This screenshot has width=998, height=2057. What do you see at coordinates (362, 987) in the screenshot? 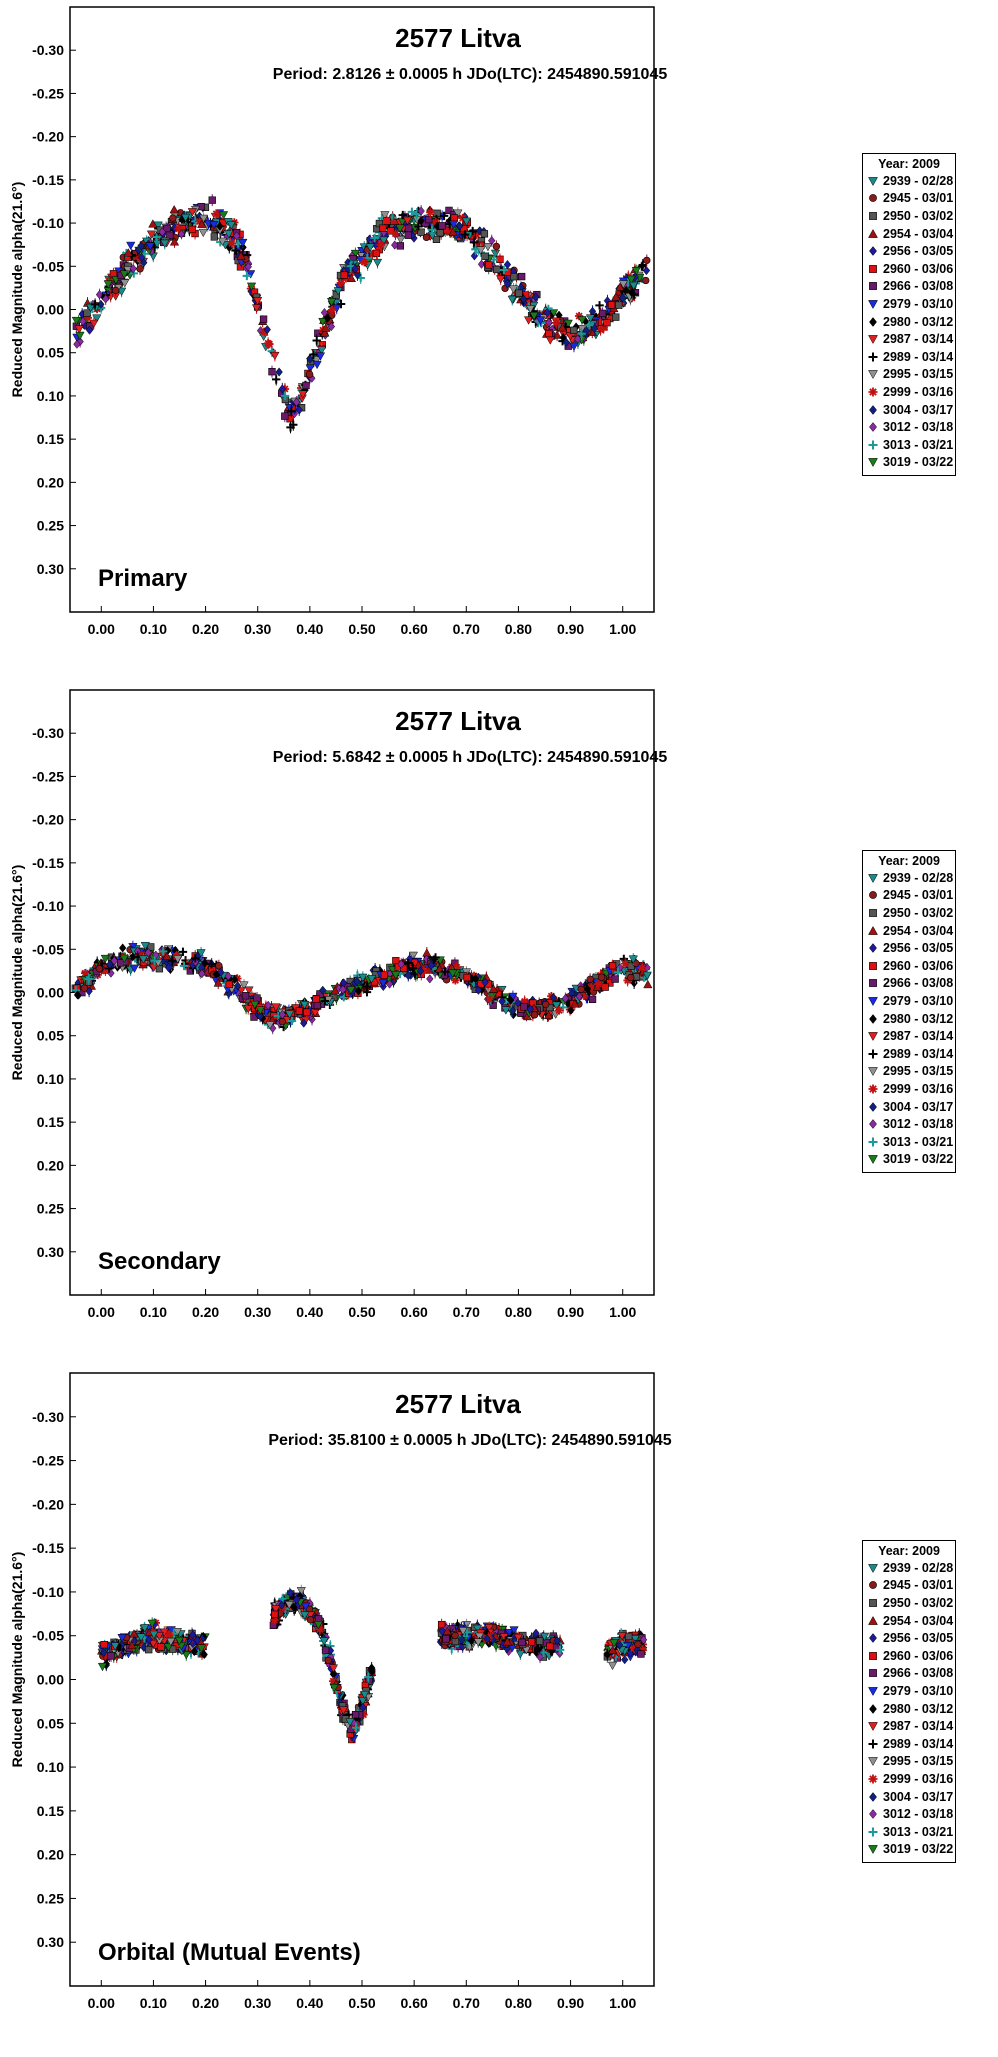
I see `data-points` at bounding box center [362, 987].